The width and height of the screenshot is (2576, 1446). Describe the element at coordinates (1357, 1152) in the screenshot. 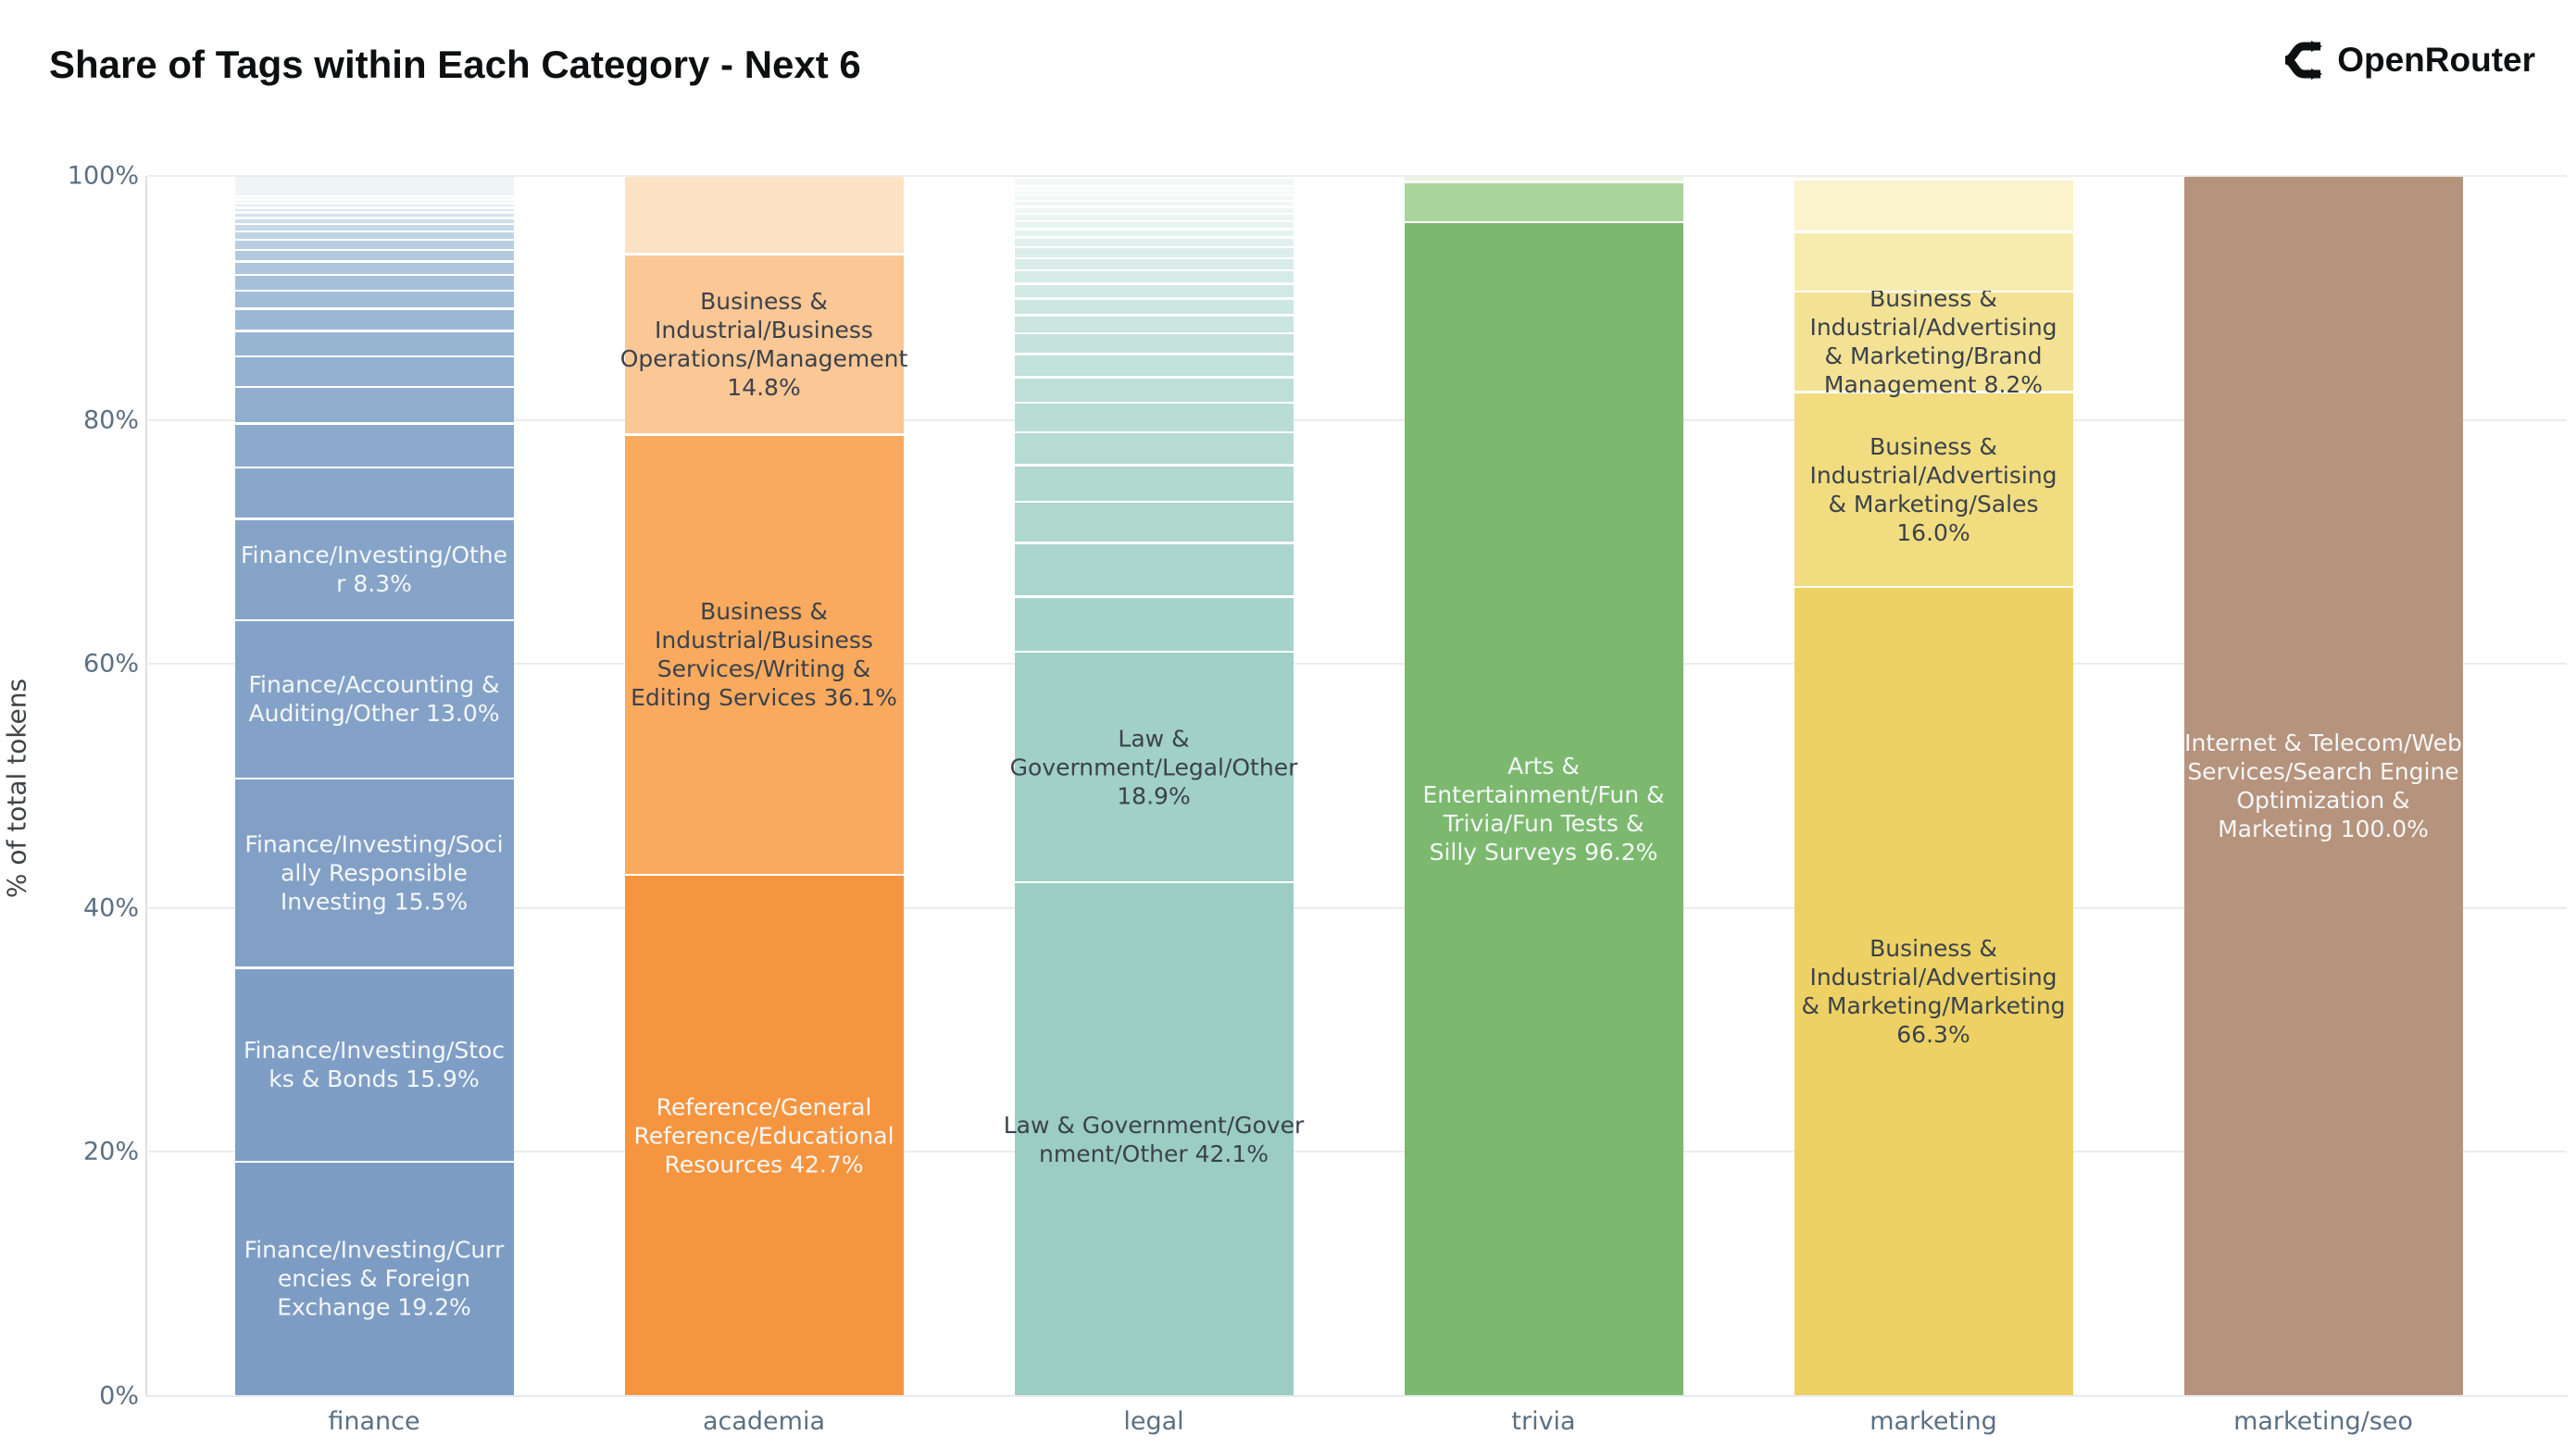

I see `gridline-20%` at that location.